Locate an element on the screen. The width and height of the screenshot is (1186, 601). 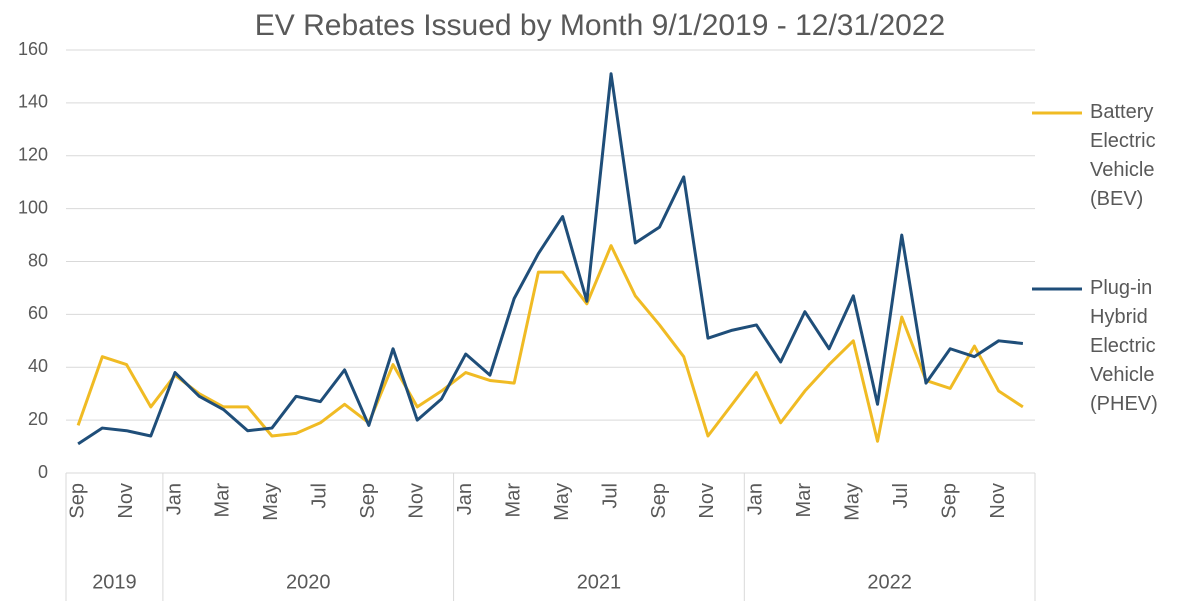
y-tick-label: 60 is located at coordinates (38, 313).